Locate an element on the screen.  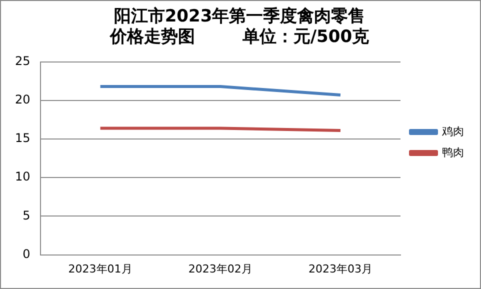
chart-title: 阳江市2023年第一季度禽肉零售价格走势图 单位：元/500克 is located at coordinates (239, 27).